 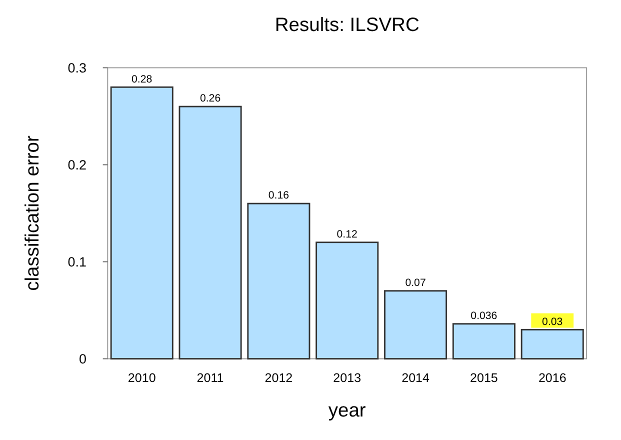 I want to click on x-tick-label: 2010, so click(x=142, y=377).